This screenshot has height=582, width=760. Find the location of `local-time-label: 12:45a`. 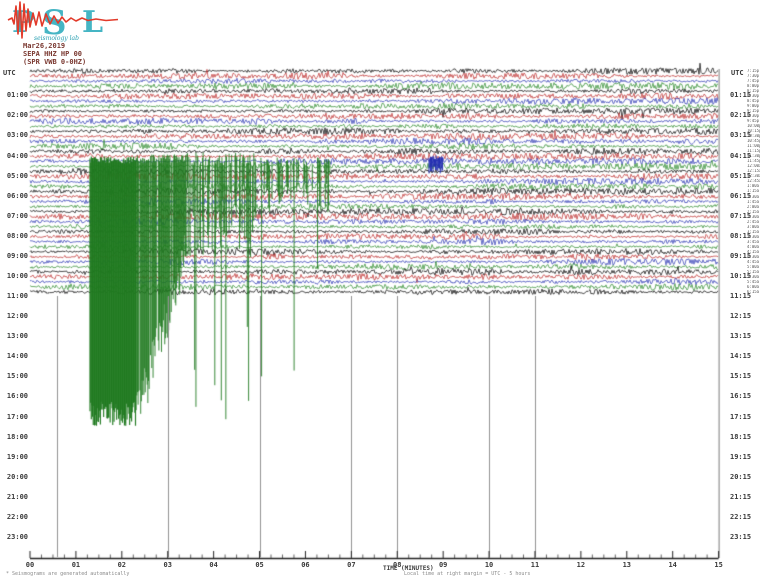

local-time-label: 12:45a is located at coordinates (753, 181).